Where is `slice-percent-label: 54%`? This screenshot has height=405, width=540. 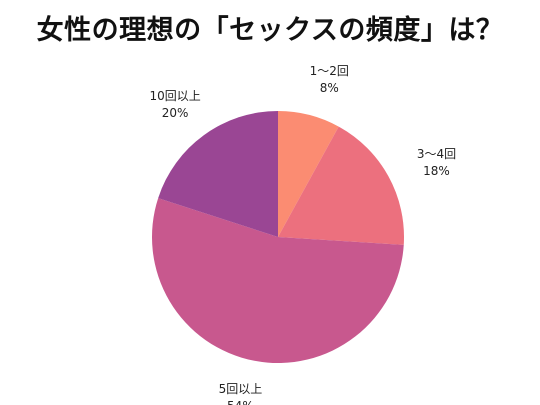 slice-percent-label: 54% is located at coordinates (240, 402).